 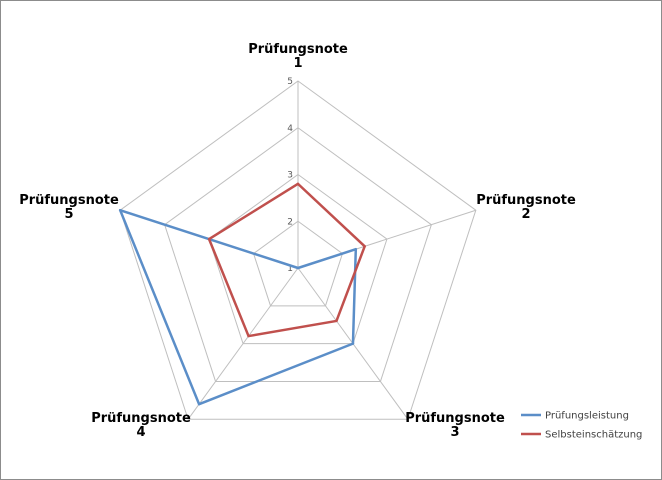 I want to click on category-label-2: Prüfungsnote 2, so click(x=526, y=207).